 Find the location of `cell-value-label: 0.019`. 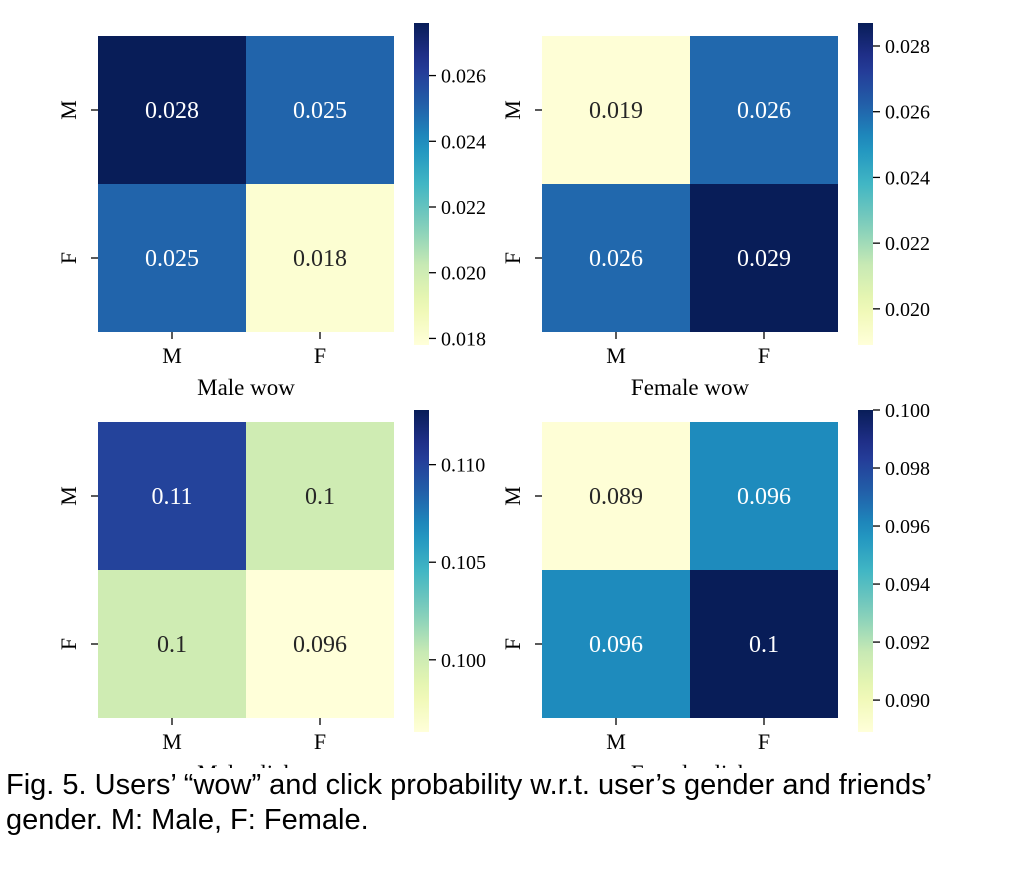

cell-value-label: 0.019 is located at coordinates (616, 111).